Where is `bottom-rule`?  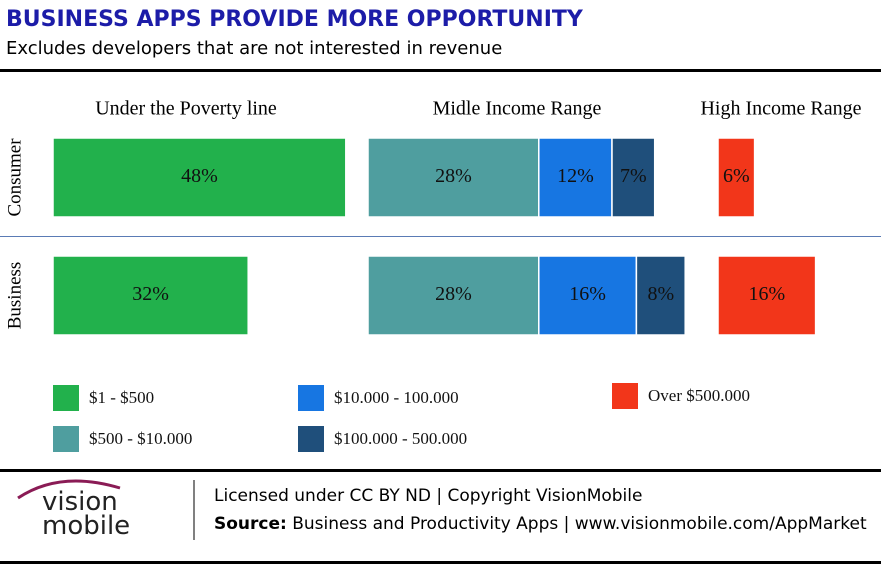 bottom-rule is located at coordinates (440, 562).